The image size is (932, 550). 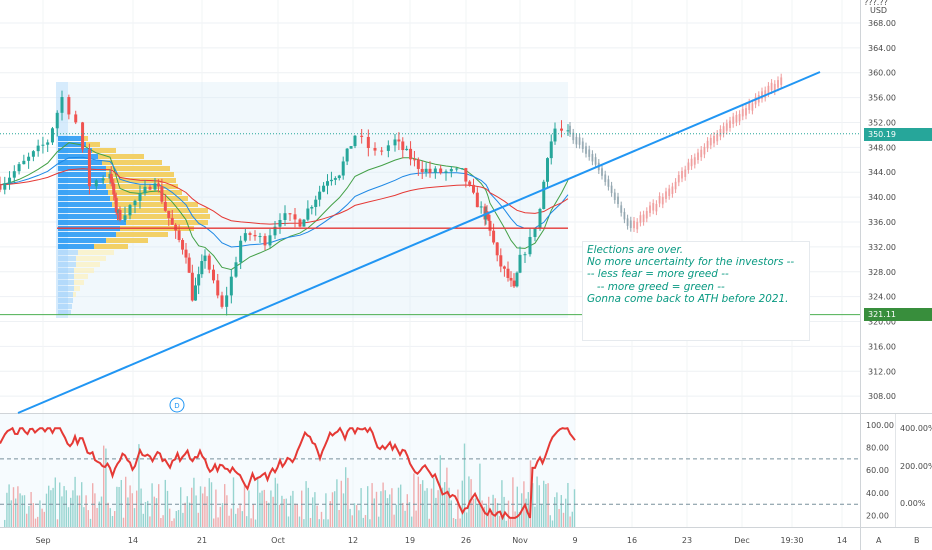 I want to click on volume-tick-label: 200.00%, so click(x=916, y=466).